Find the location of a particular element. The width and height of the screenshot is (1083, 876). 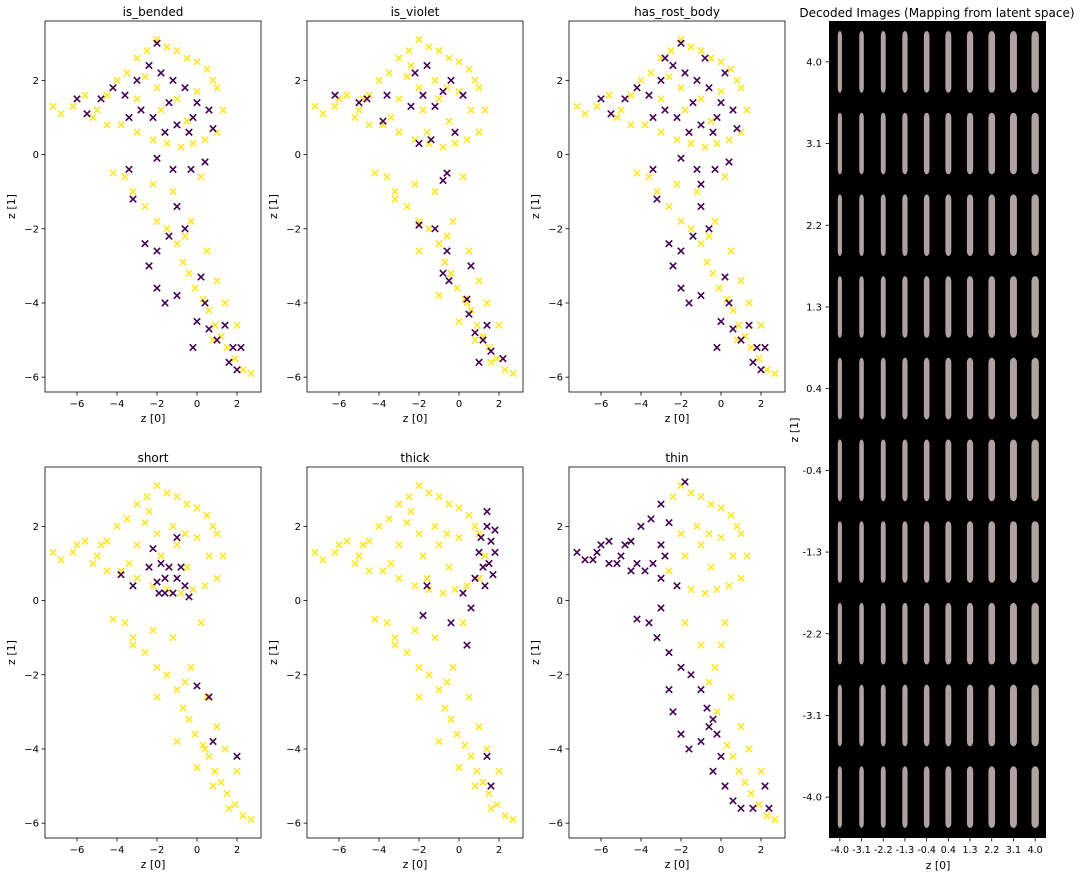

axes-frame is located at coordinates (677, 206).